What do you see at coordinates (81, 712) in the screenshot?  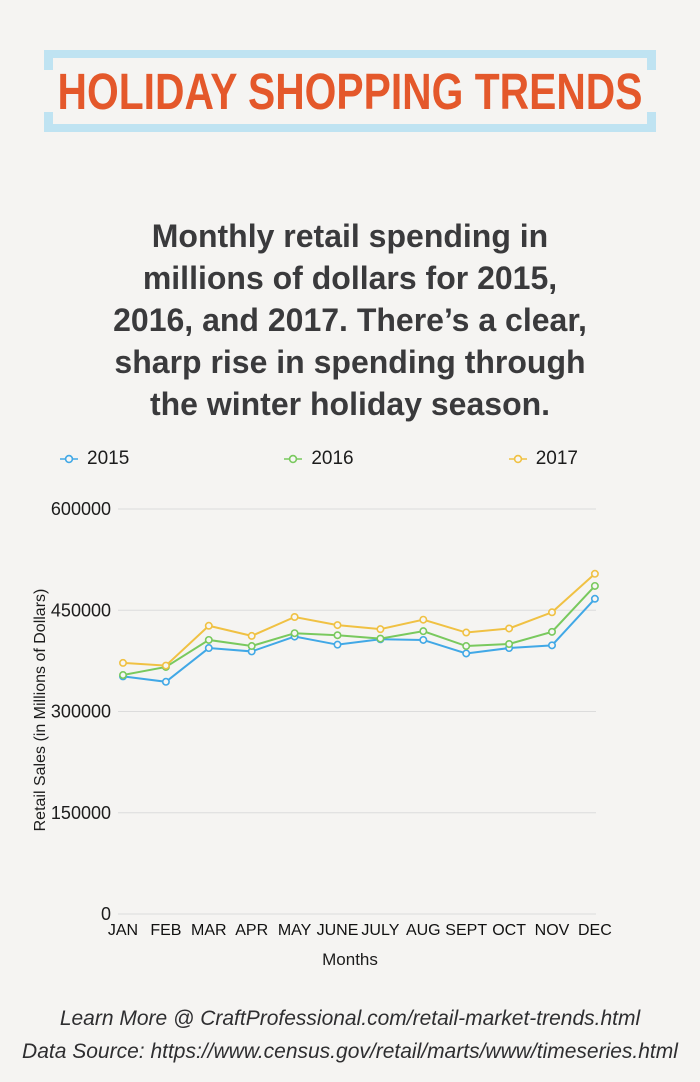 I see `y-tick-label-300000: 300000` at bounding box center [81, 712].